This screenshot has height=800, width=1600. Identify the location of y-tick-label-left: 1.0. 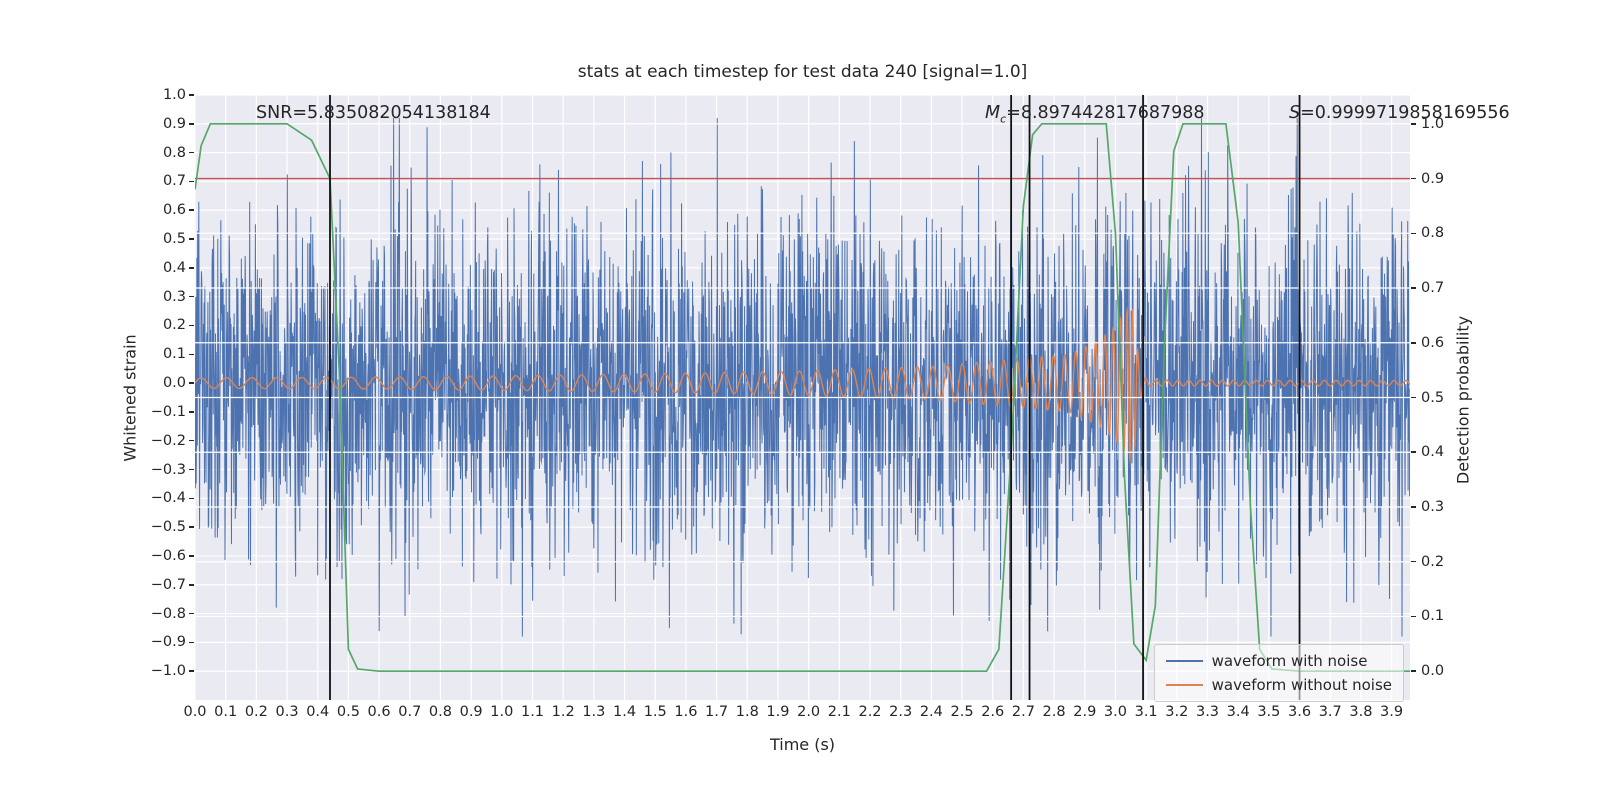
(174, 95).